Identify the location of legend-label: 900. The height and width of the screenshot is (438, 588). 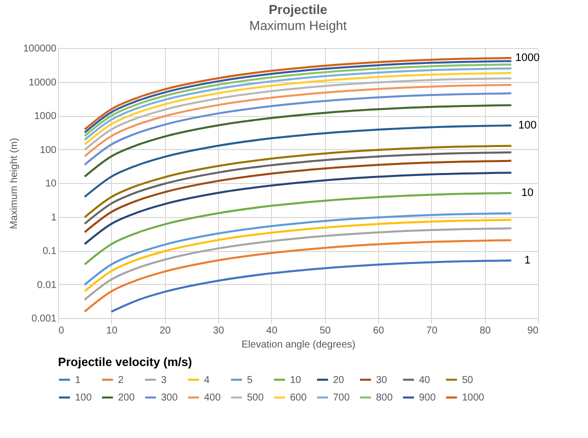
(427, 398).